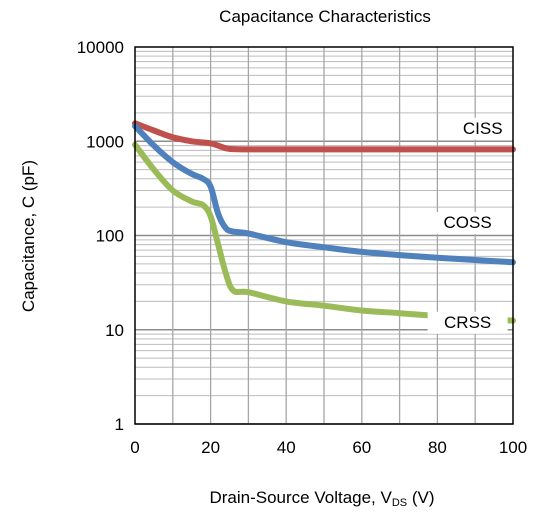 This screenshot has width=540, height=513. I want to click on y-tick-label: 10, so click(114, 330).